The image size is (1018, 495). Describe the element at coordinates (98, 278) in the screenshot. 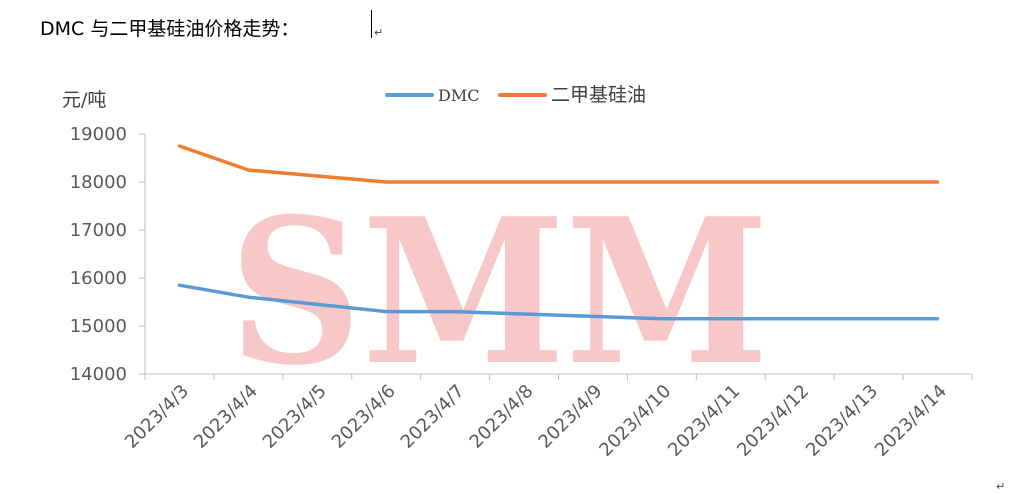

I see `y-tick-label: 16000` at that location.